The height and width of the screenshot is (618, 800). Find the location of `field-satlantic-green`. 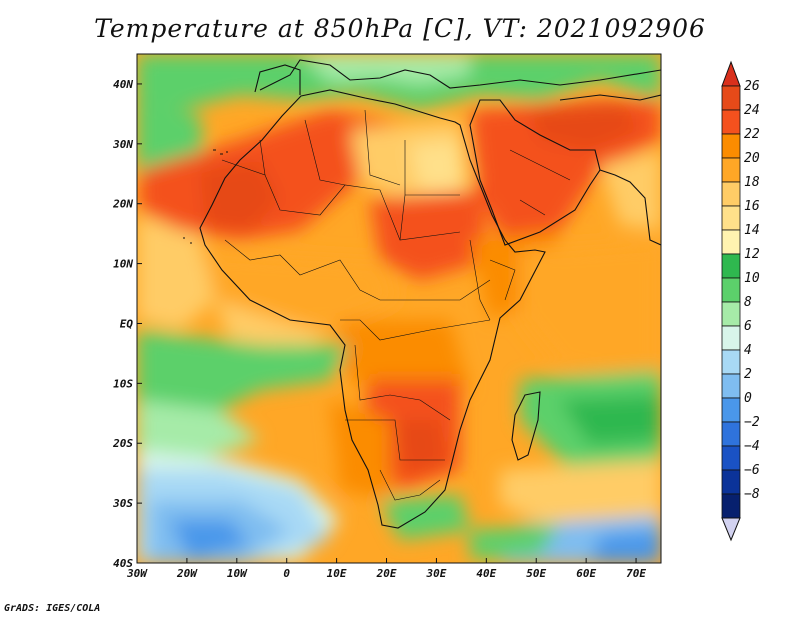

field-satlantic-green is located at coordinates (243, 375).